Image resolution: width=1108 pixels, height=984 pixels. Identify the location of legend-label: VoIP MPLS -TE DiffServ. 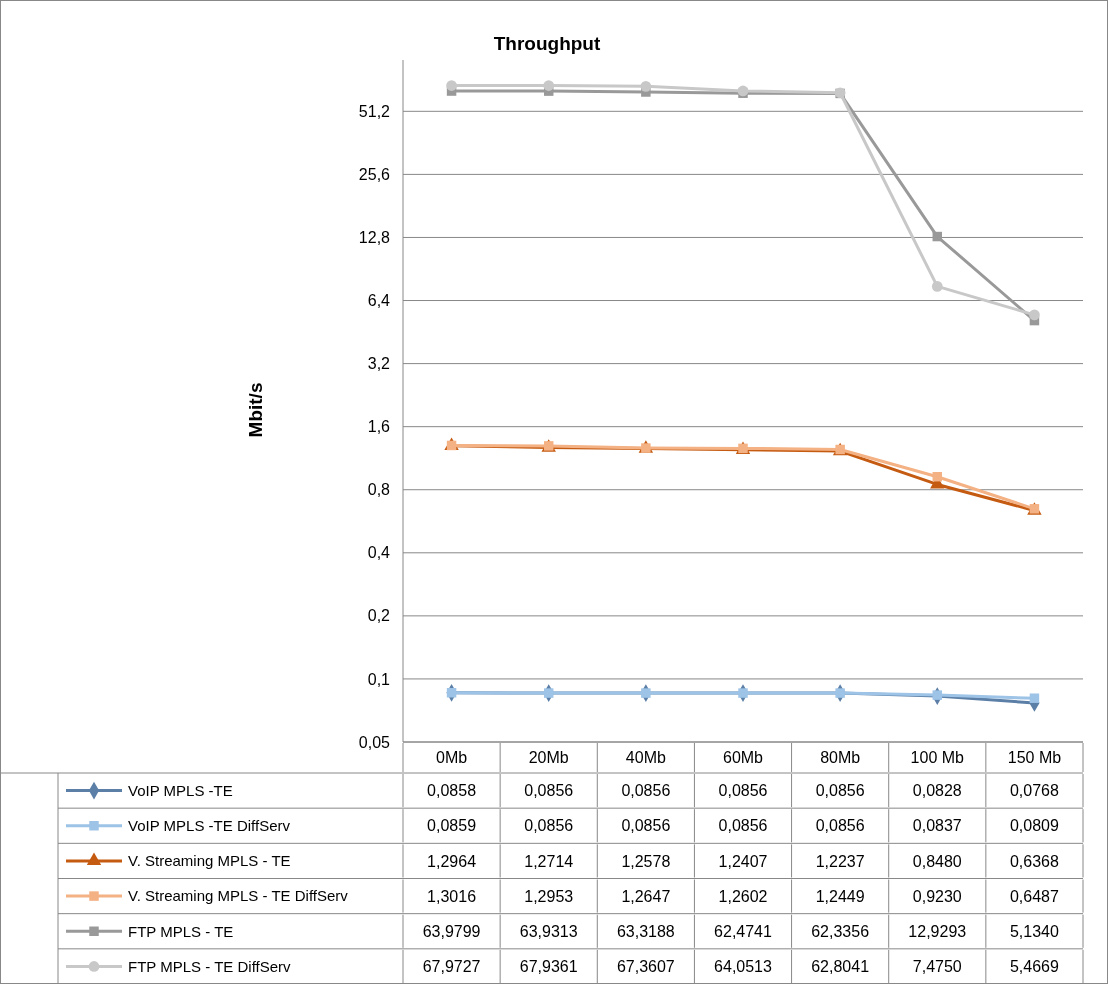
(209, 825).